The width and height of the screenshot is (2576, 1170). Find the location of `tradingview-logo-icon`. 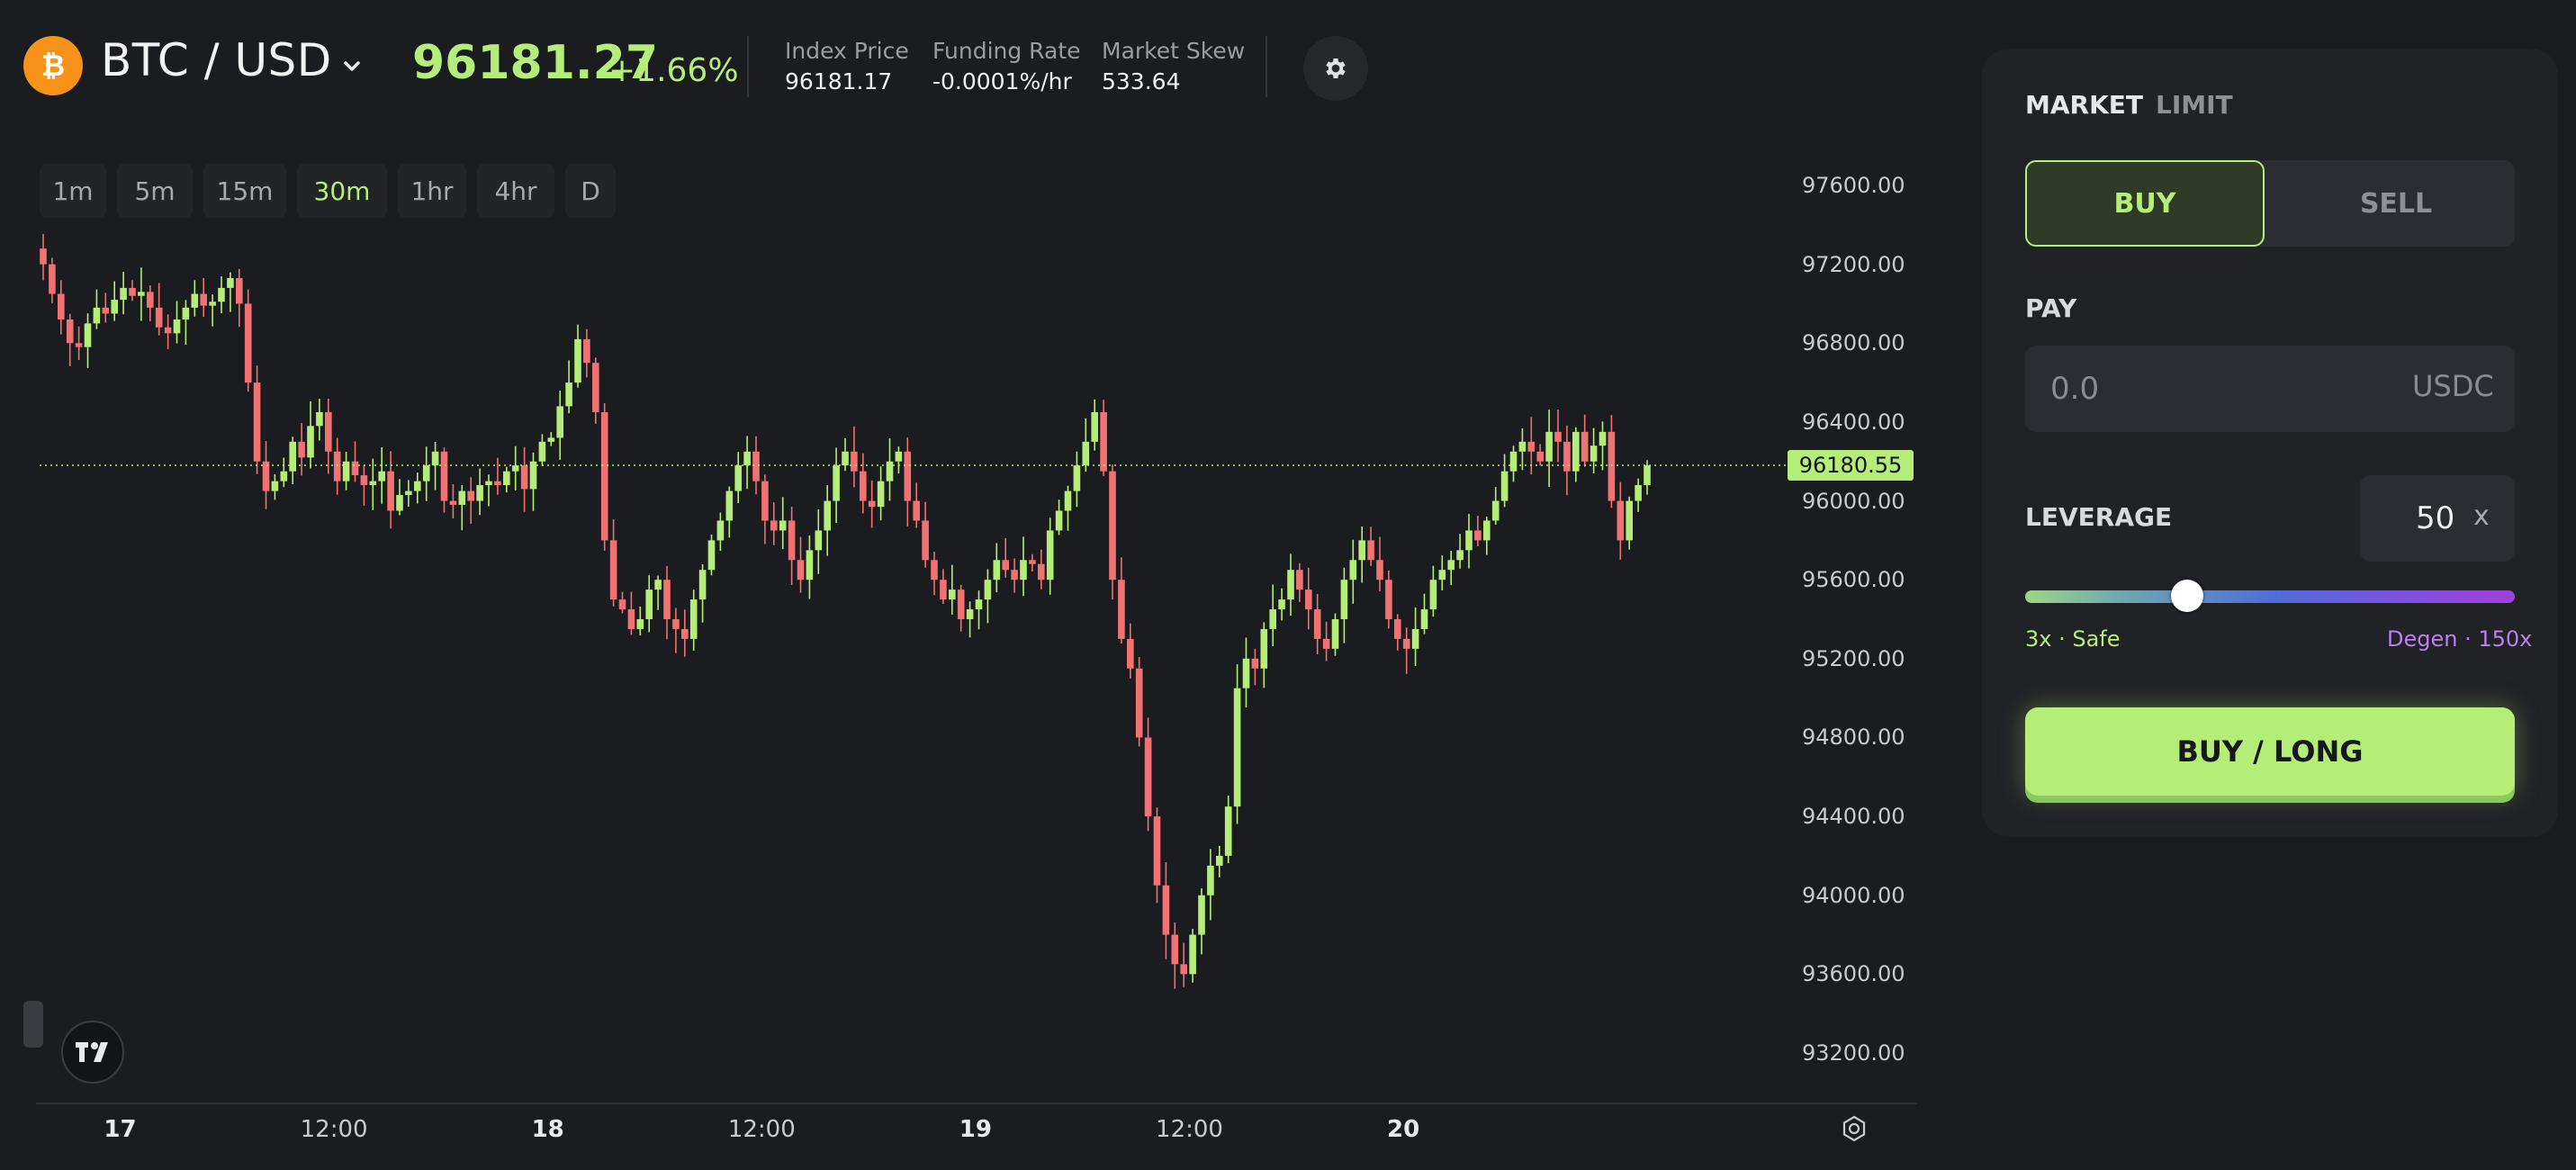

tradingview-logo-icon is located at coordinates (92, 1053).